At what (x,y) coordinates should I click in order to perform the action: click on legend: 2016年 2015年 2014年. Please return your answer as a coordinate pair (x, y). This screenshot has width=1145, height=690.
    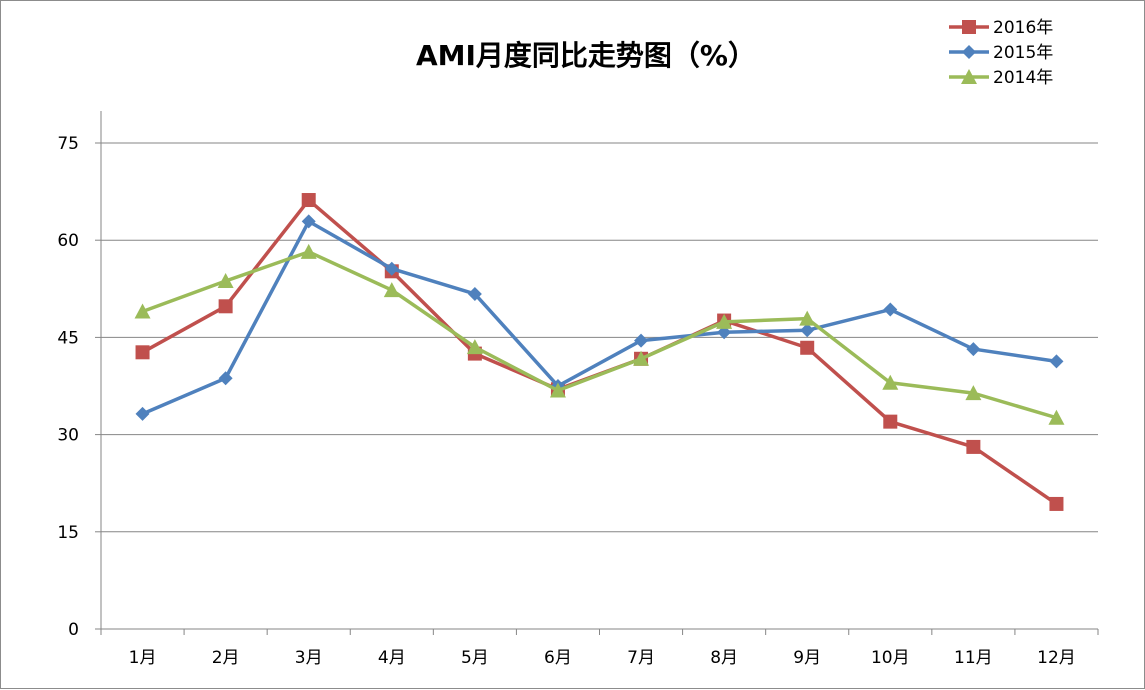
    Looking at the image, I should click on (1001, 53).